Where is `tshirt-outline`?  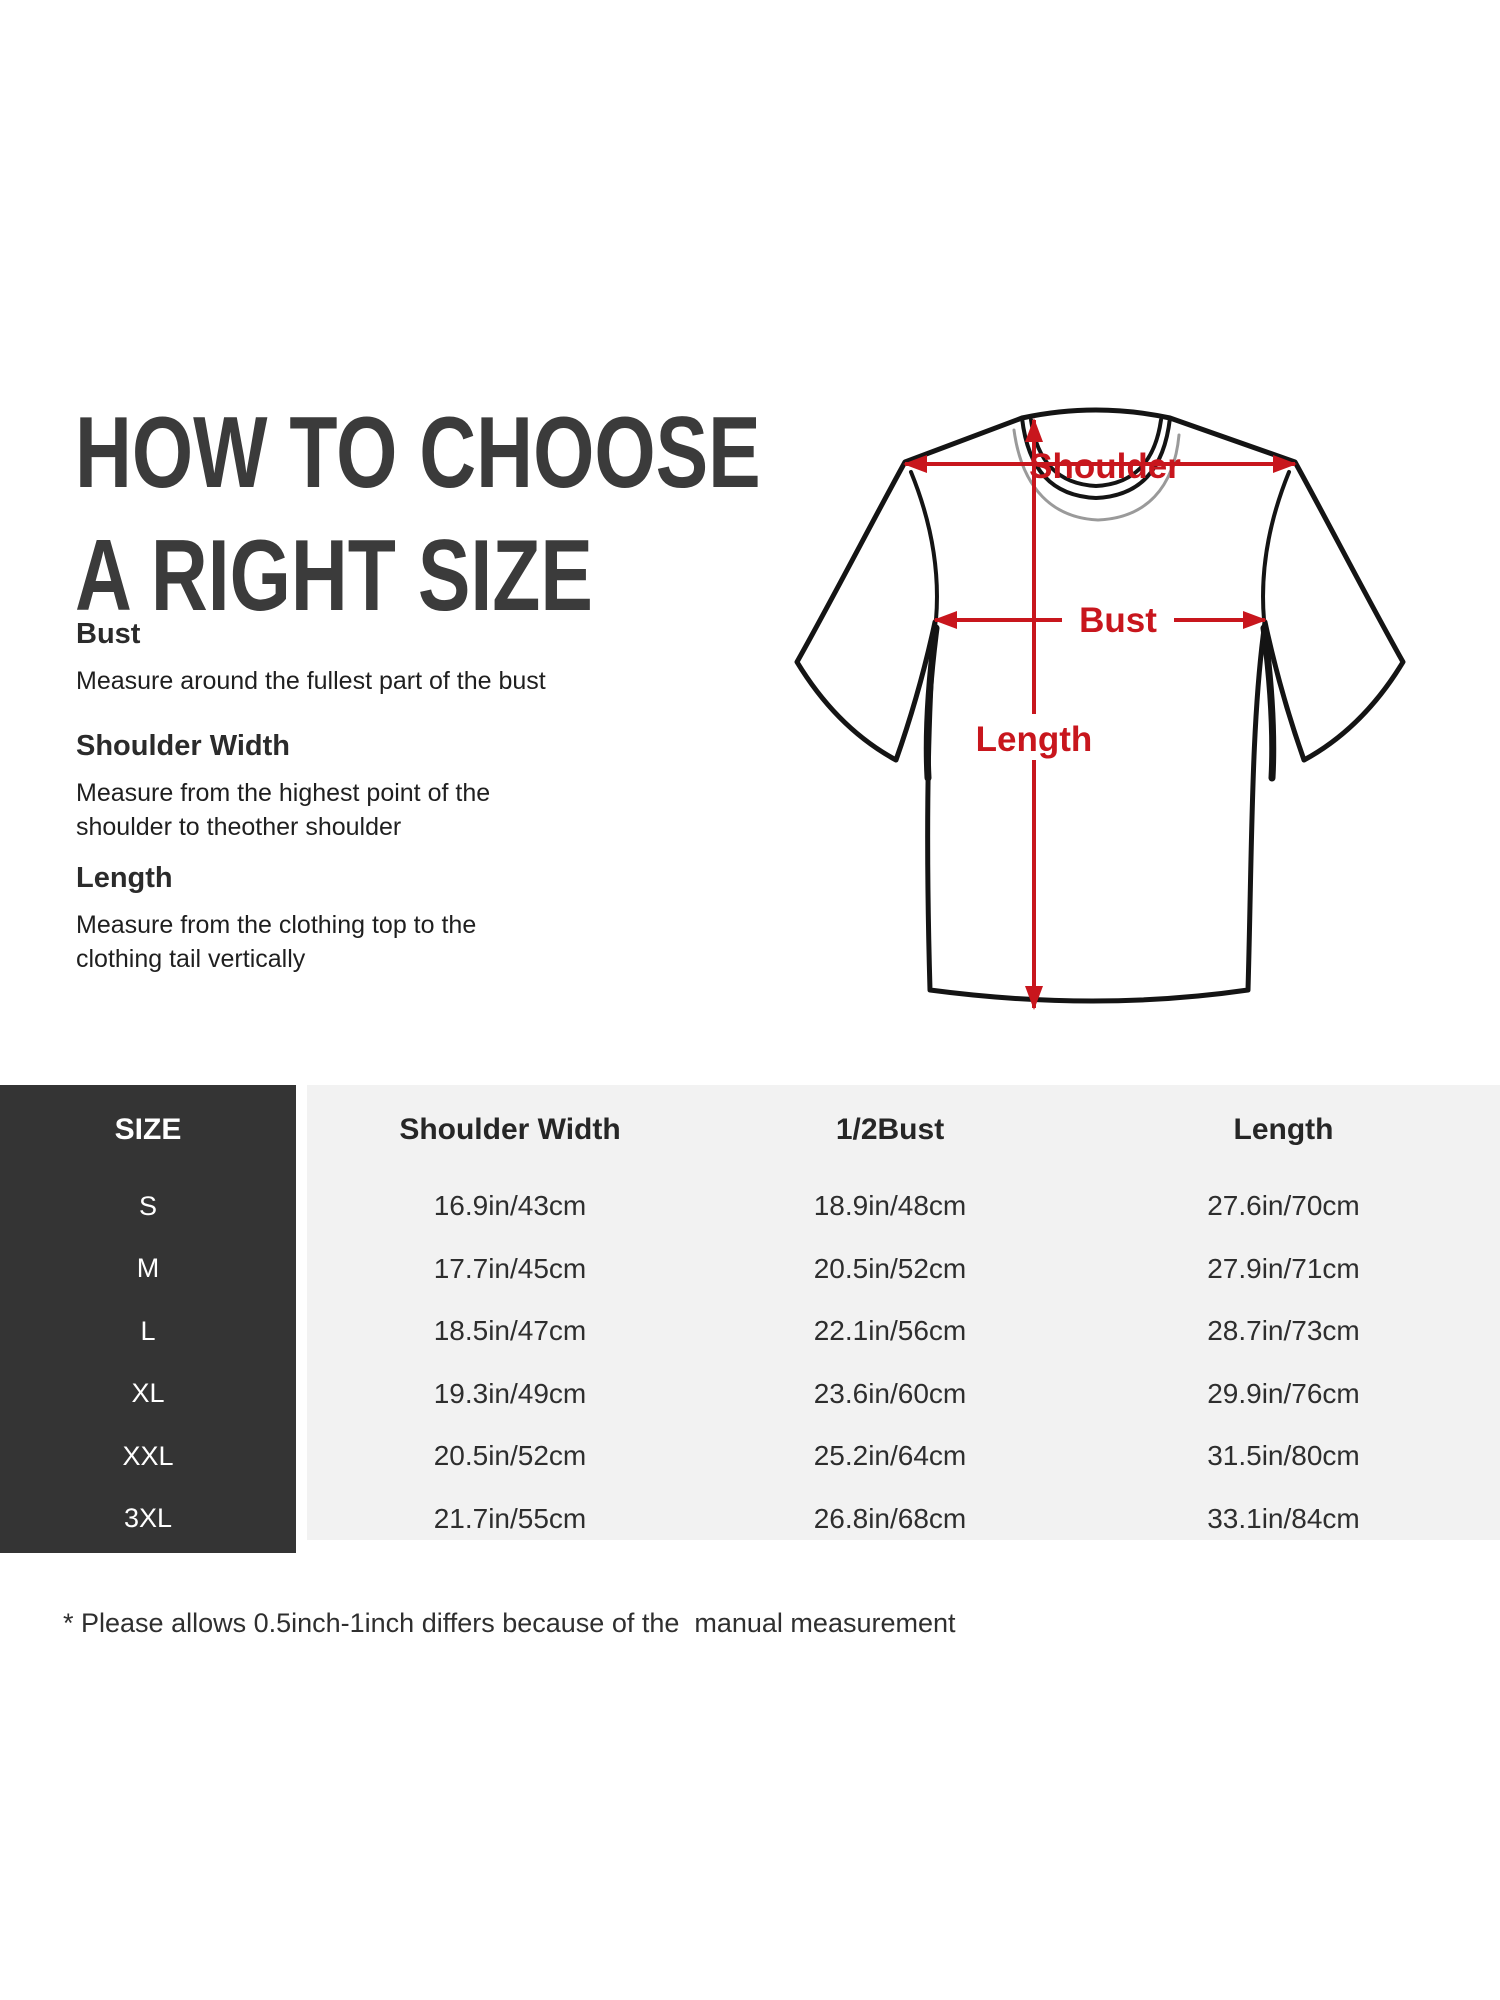
tshirt-outline is located at coordinates (1100, 705).